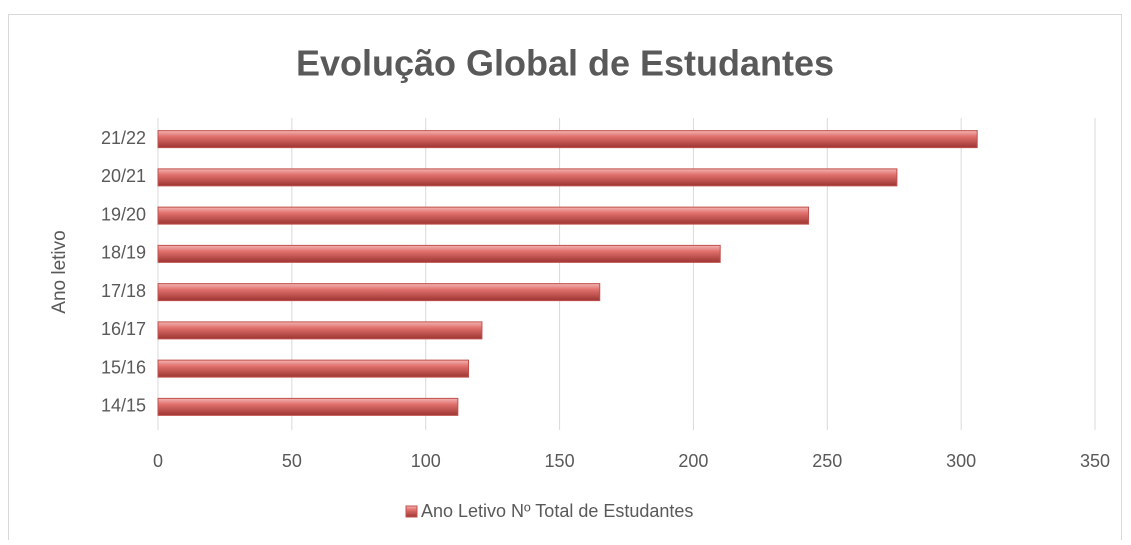 This screenshot has height=545, width=1131. I want to click on legend: Ano Letivo Nº Total de Estudantes, so click(549, 511).